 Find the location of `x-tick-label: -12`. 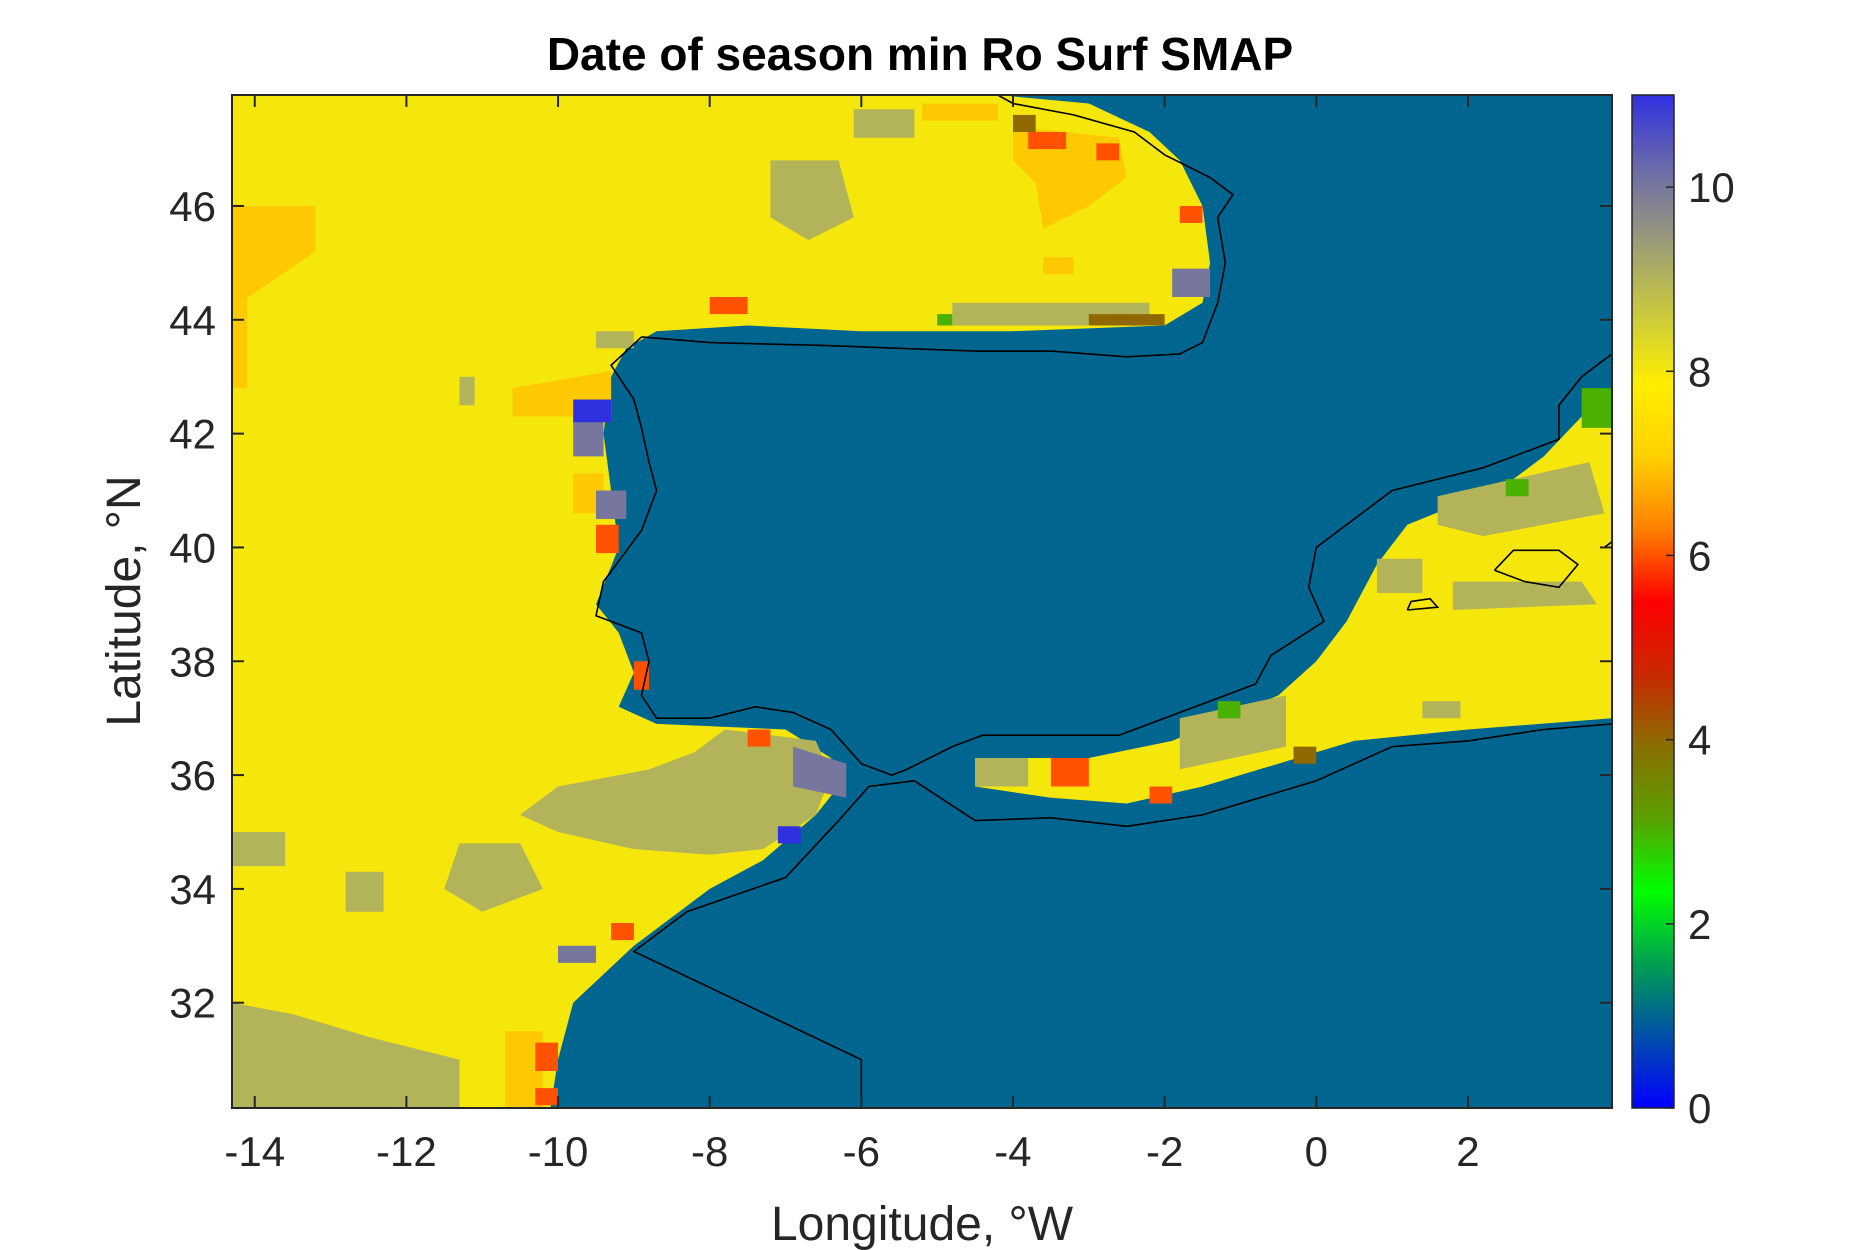

x-tick-label: -12 is located at coordinates (406, 1151).